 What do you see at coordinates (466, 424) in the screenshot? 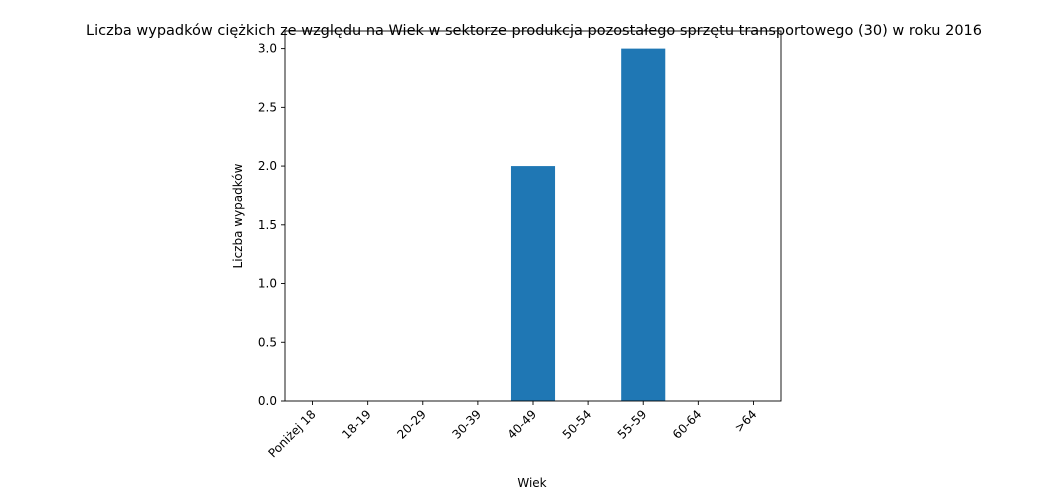
I see `x-tick-label-3: 30-39` at bounding box center [466, 424].